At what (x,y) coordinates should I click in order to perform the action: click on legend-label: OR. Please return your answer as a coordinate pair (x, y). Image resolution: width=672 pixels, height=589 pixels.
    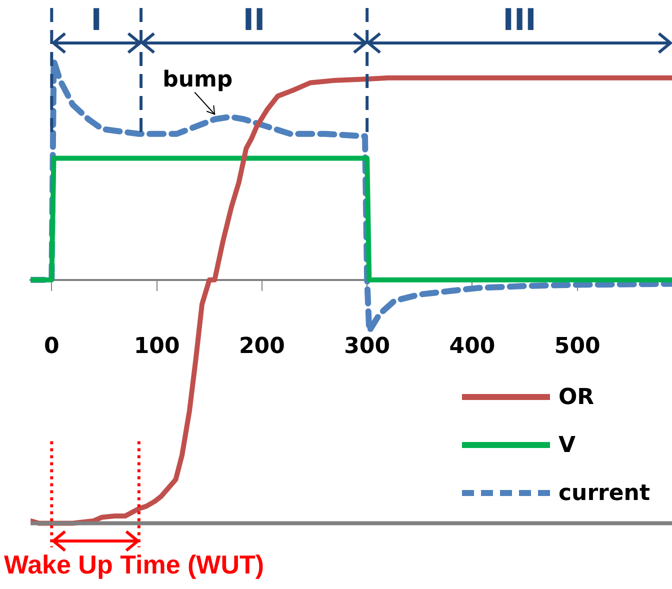
    Looking at the image, I should click on (576, 397).